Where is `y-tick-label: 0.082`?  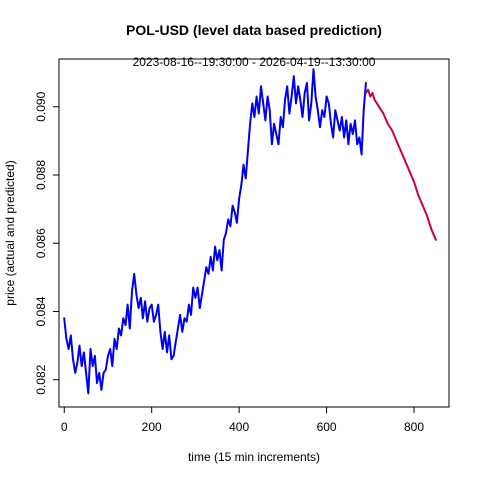
y-tick-label: 0.082 is located at coordinates (41, 379).